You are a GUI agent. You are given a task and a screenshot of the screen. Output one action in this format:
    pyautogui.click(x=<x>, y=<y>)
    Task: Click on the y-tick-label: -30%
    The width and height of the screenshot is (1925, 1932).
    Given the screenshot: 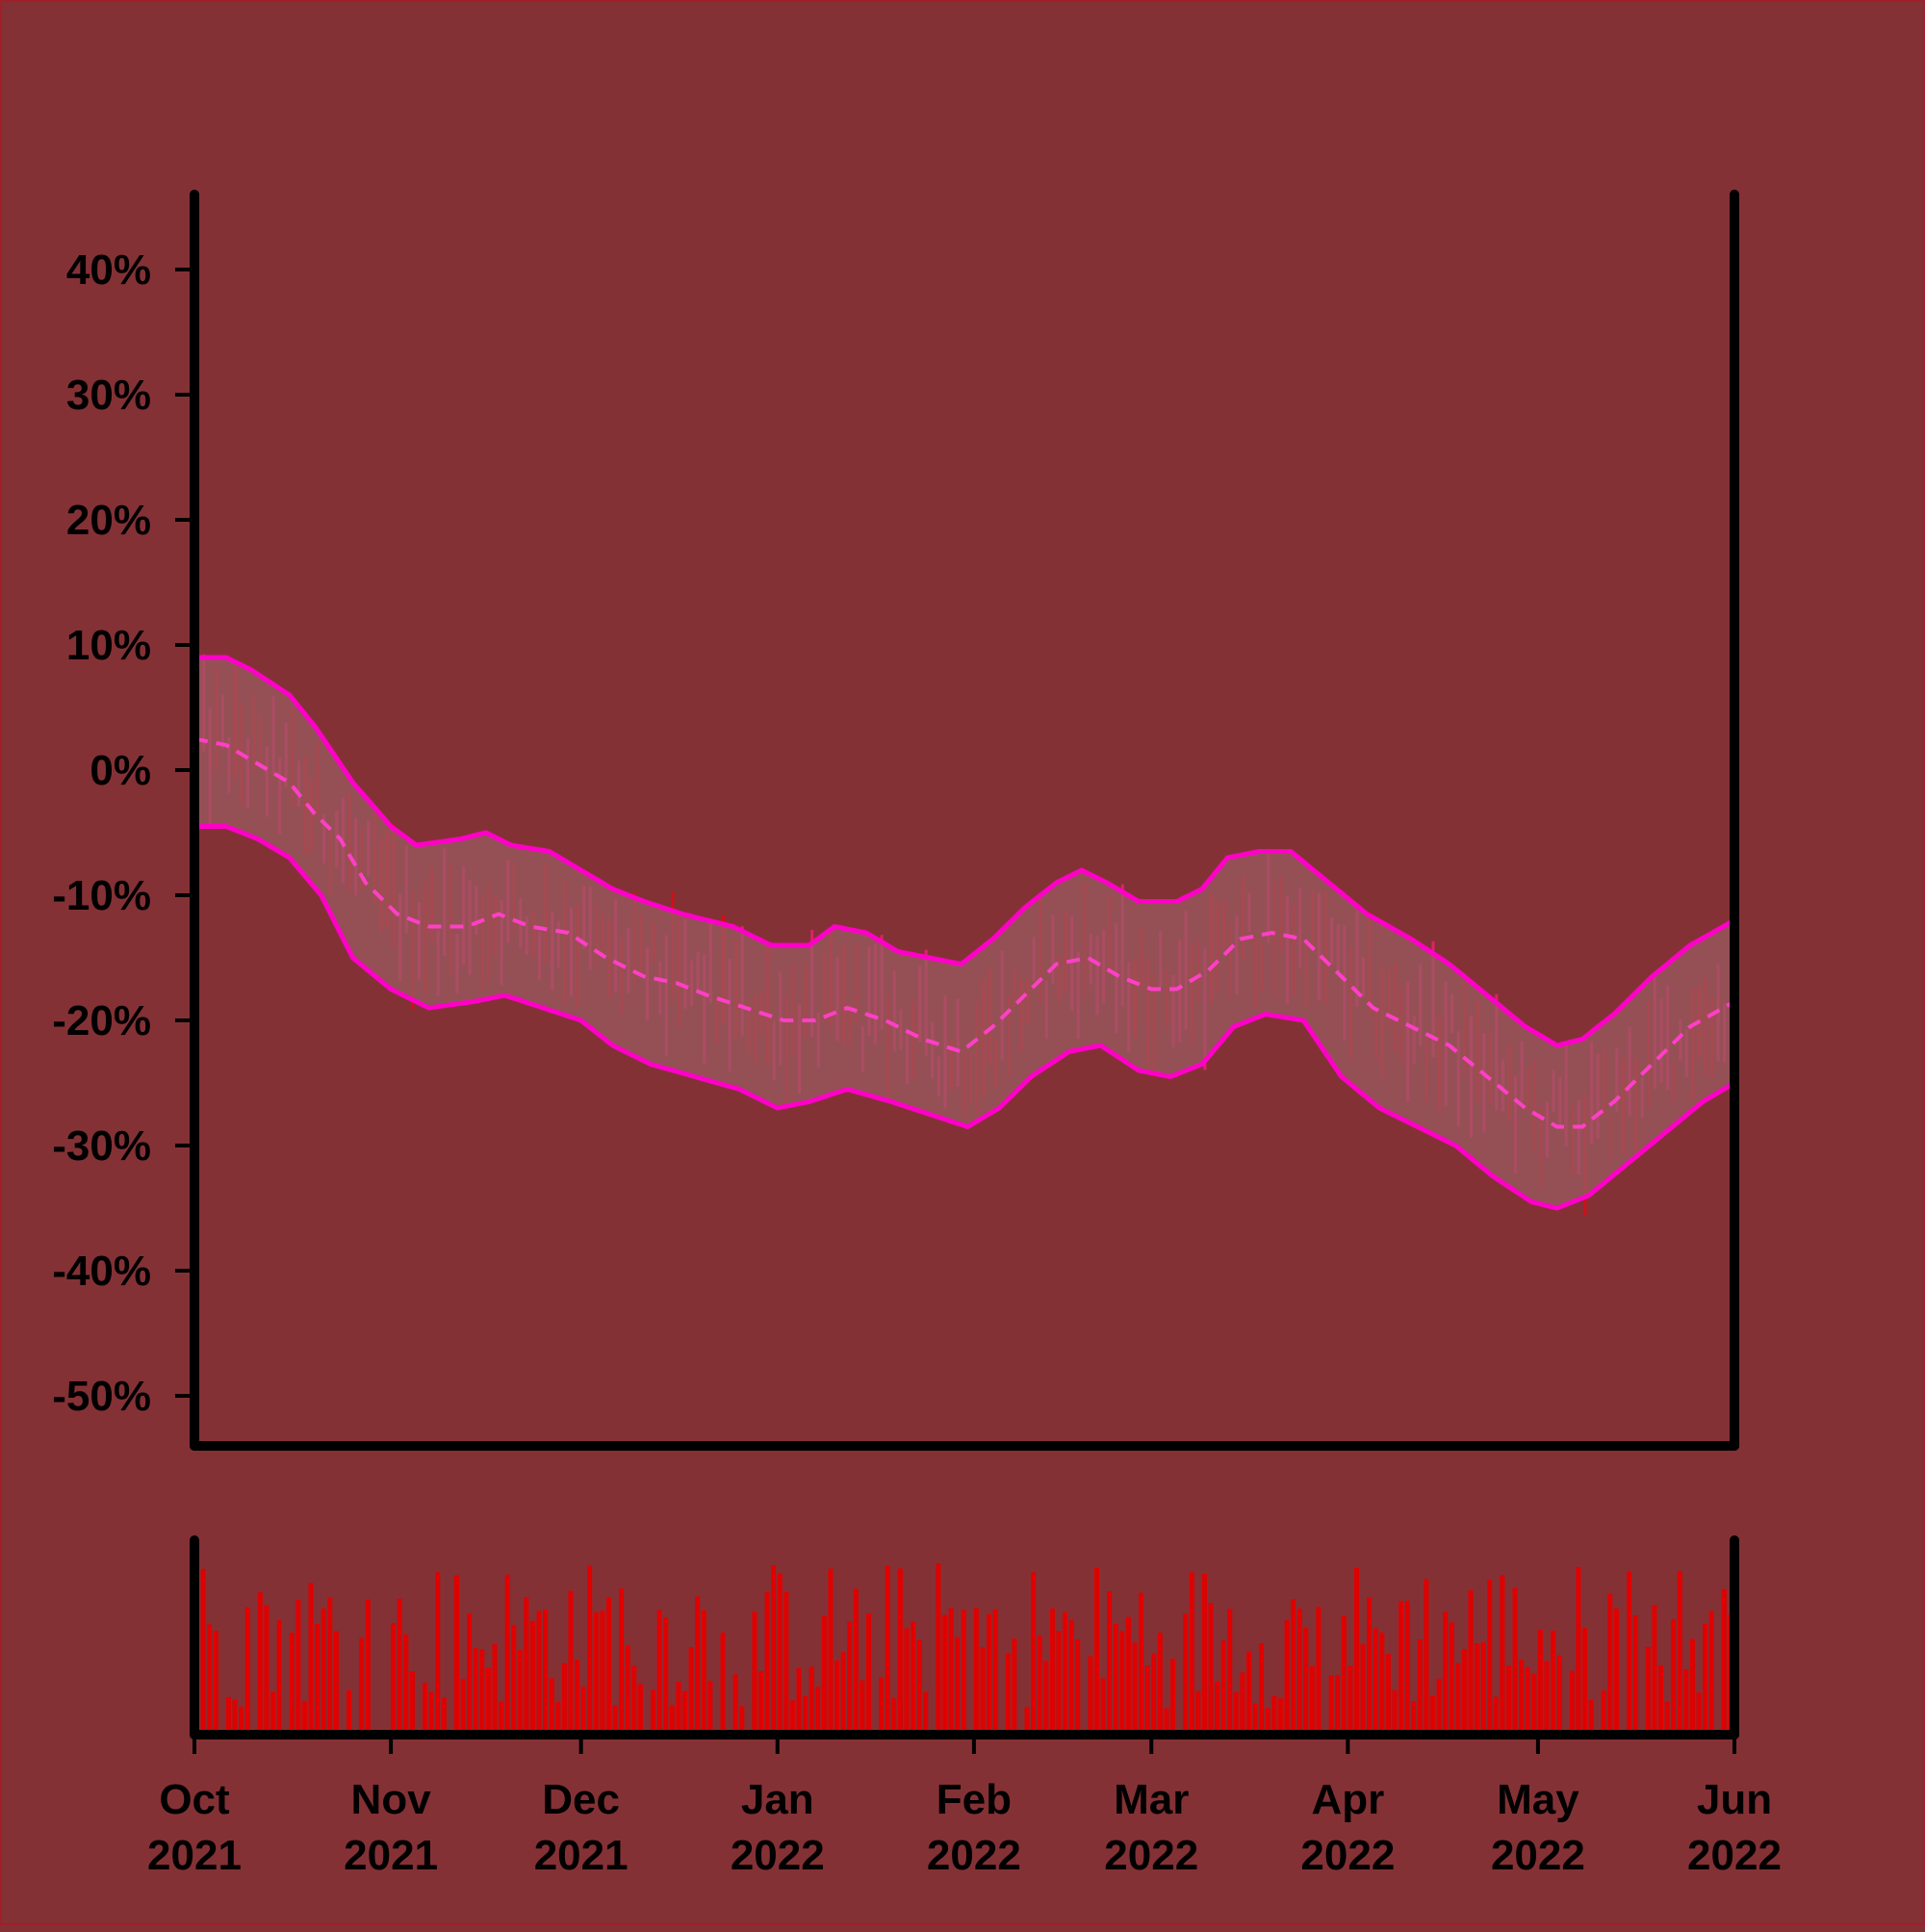 What is the action you would take?
    pyautogui.click(x=101, y=1146)
    